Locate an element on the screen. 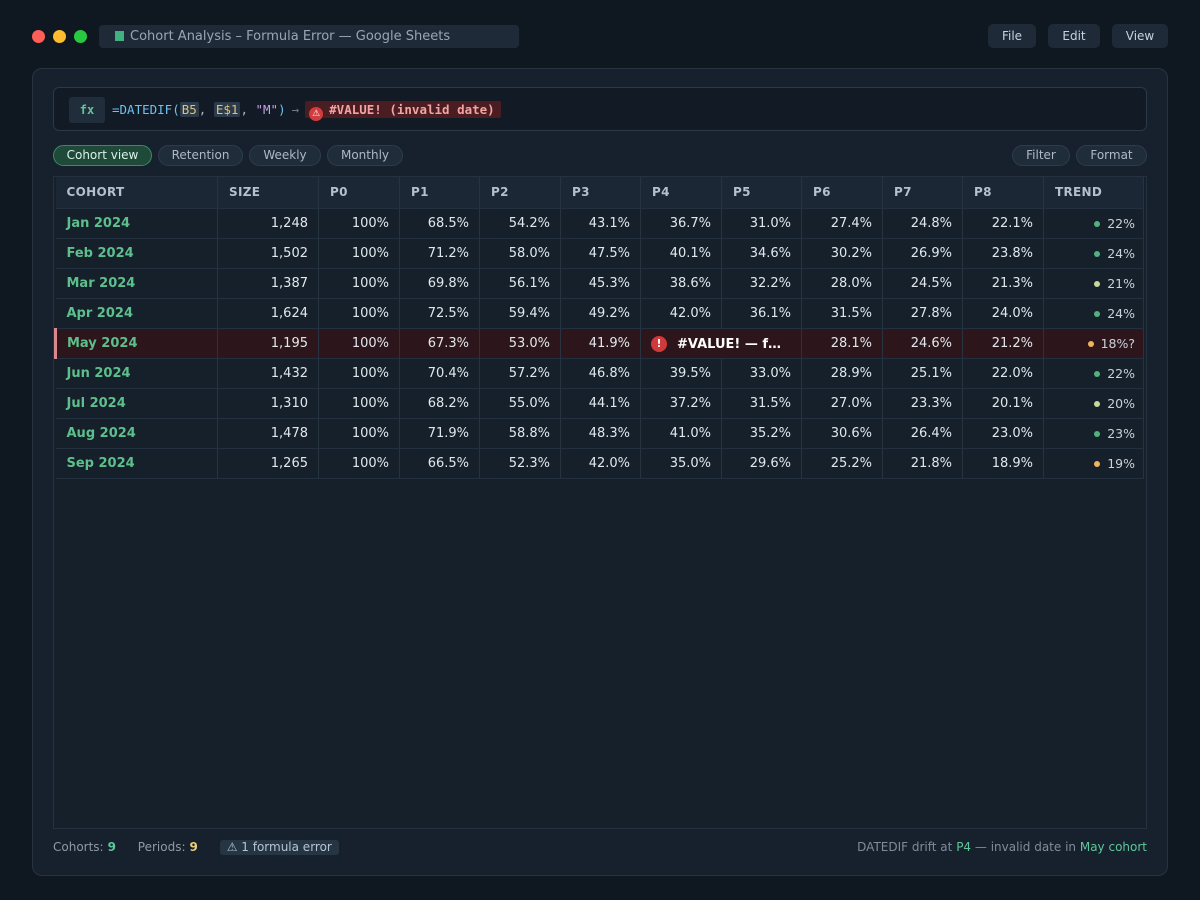 This screenshot has height=900, width=1200. period-cell-p3: 41.9% is located at coordinates (600, 343).